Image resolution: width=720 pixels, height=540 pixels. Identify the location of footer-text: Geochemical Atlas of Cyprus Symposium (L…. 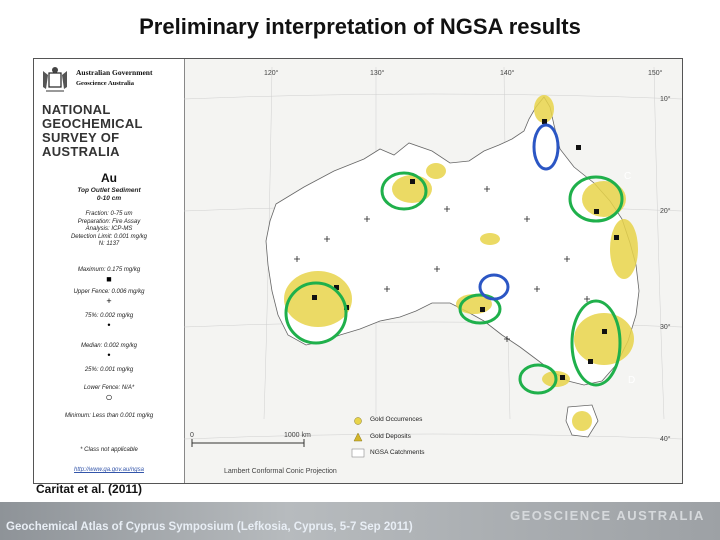
(209, 527).